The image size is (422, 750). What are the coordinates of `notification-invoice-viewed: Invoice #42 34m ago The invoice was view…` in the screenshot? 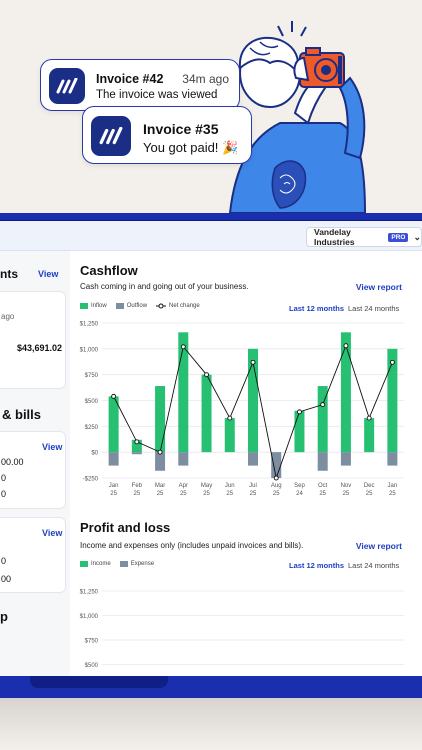 It's located at (140, 85).